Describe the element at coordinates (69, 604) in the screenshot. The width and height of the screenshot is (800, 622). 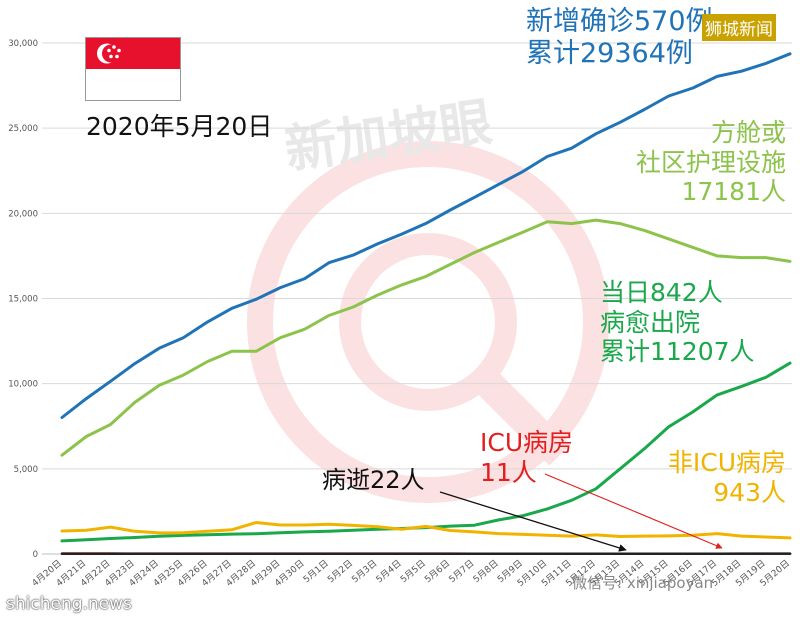
I see `site-watermark: shicheng.news` at that location.